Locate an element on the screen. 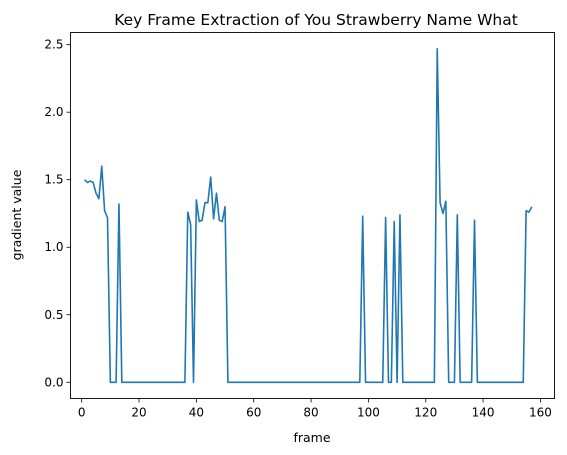 This screenshot has width=567, height=455. x-axis-label: frame is located at coordinates (311, 437).